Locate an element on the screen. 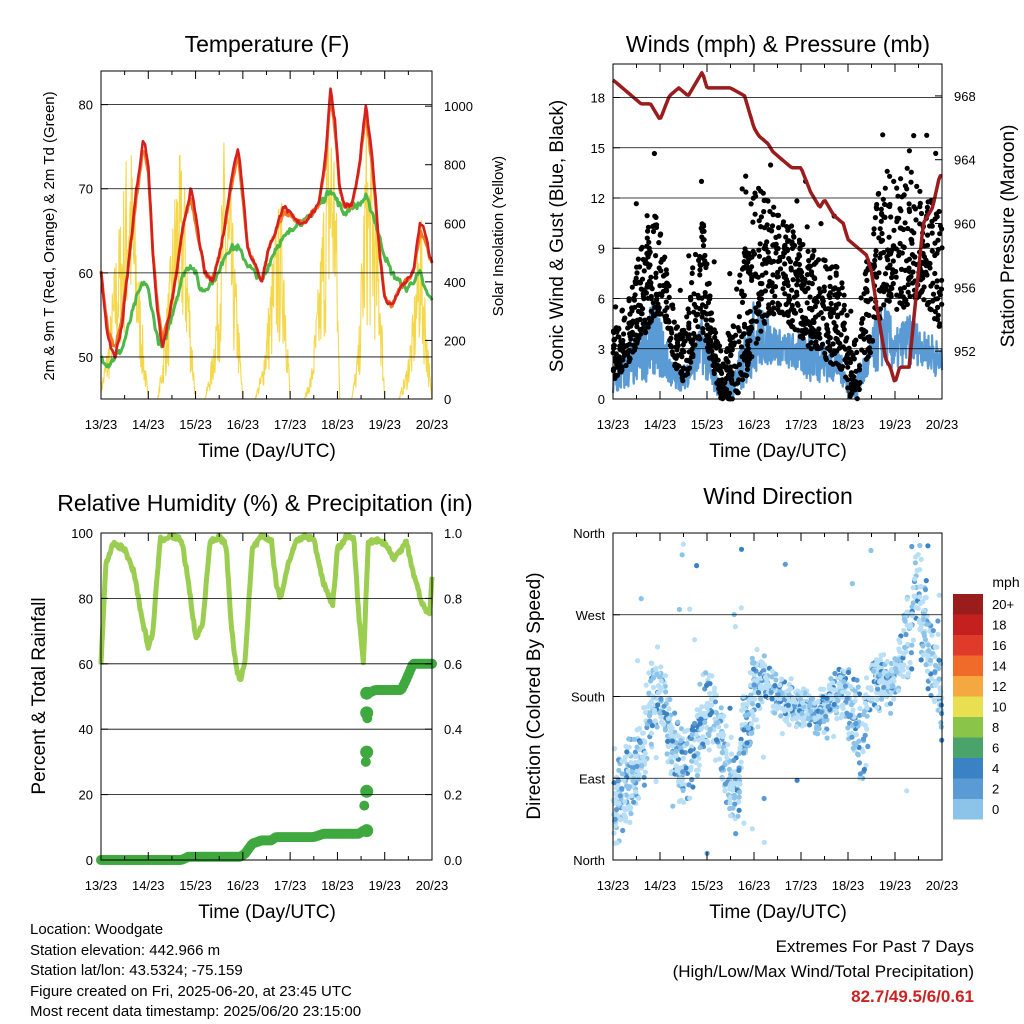  humidity-data is located at coordinates (266, 698).